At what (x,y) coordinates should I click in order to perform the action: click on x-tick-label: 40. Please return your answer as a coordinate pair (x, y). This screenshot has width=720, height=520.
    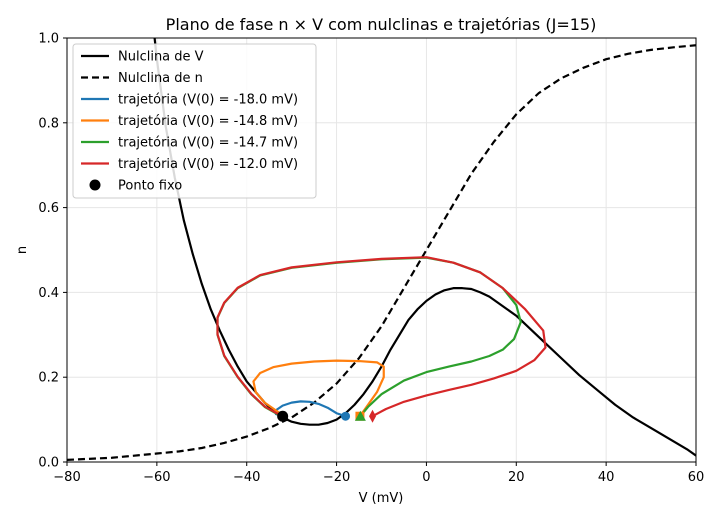
    Looking at the image, I should click on (606, 477).